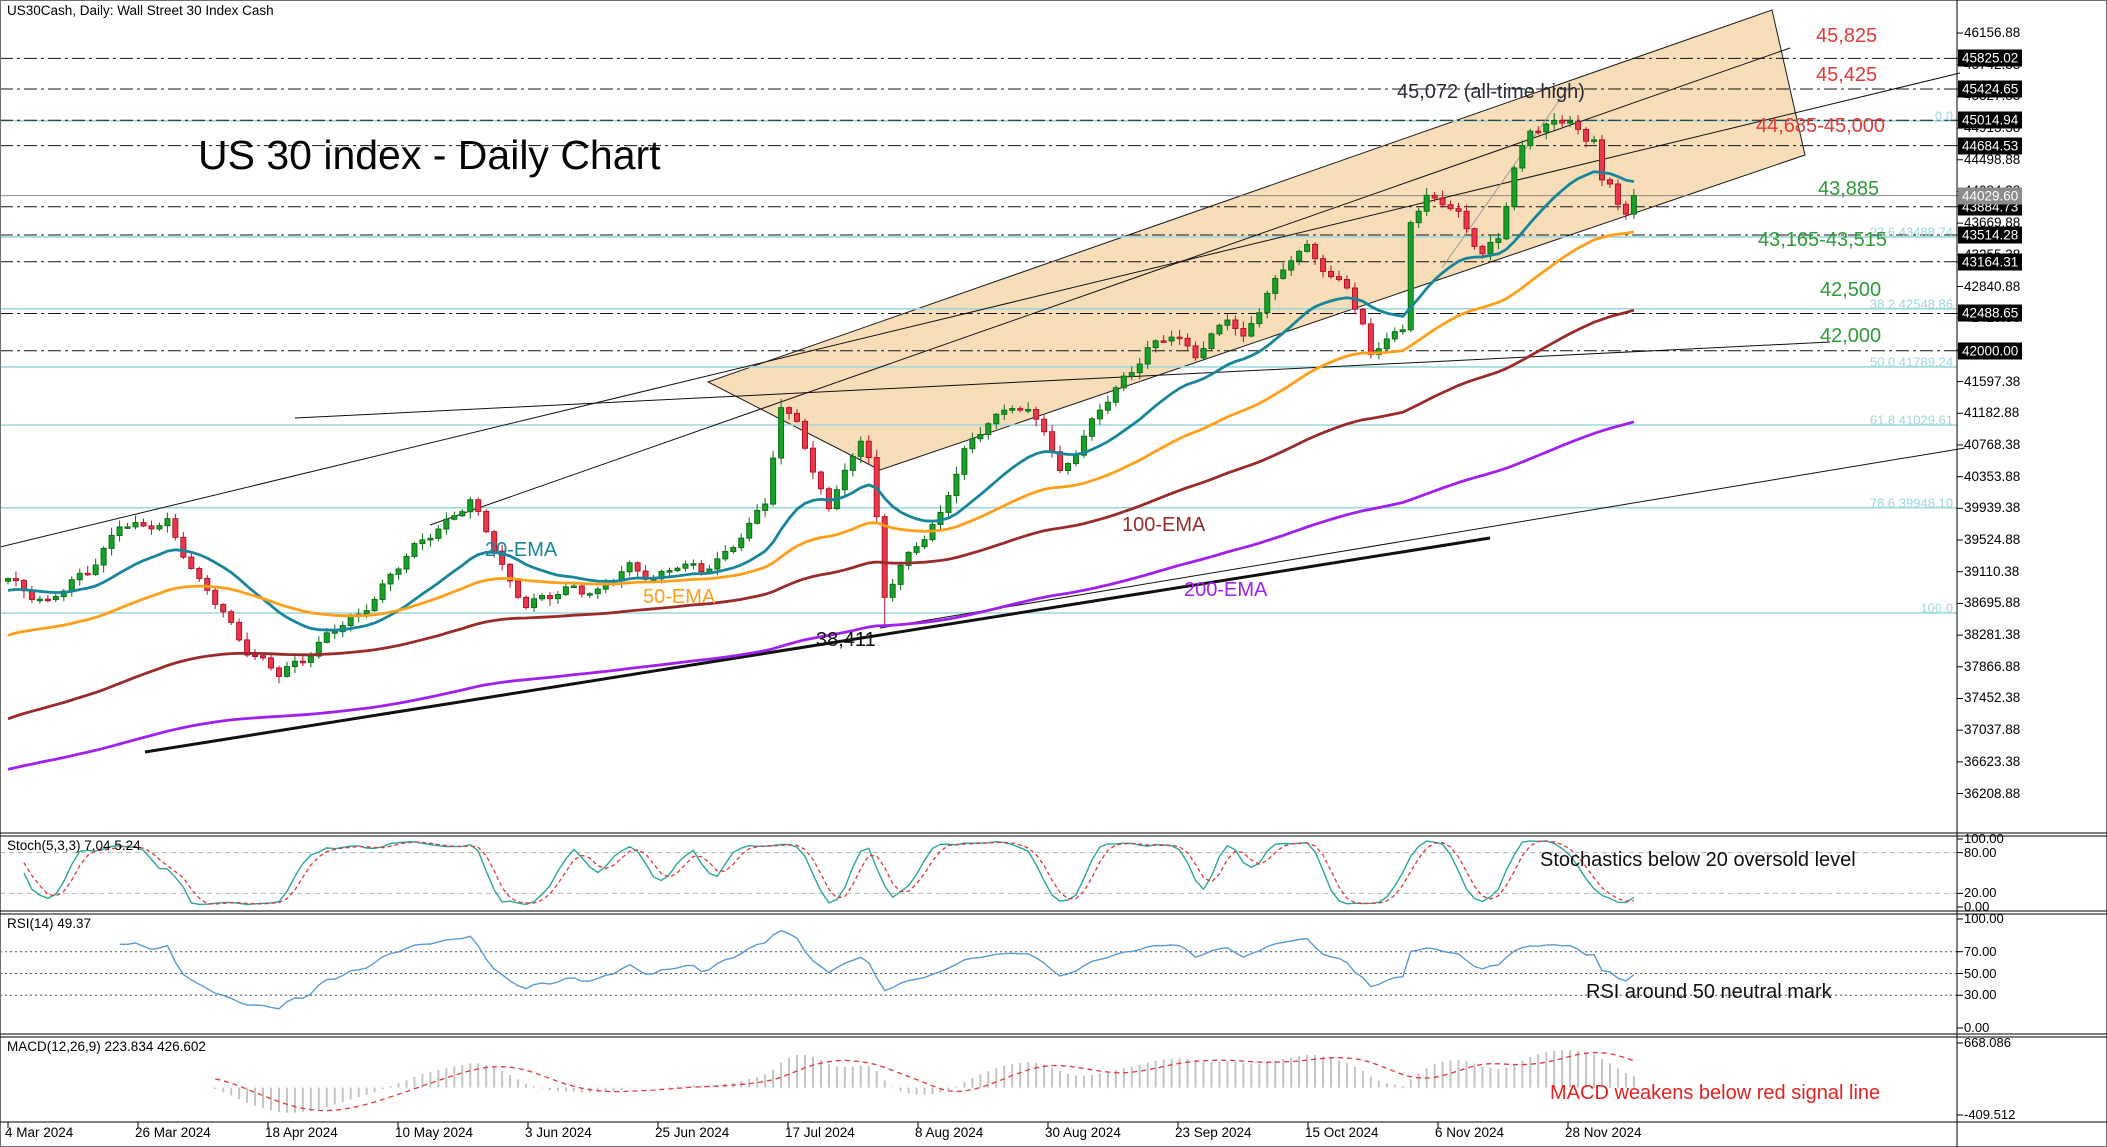 This screenshot has height=1147, width=2107. I want to click on rsi-axis-tick: 0.00, so click(1977, 1028).